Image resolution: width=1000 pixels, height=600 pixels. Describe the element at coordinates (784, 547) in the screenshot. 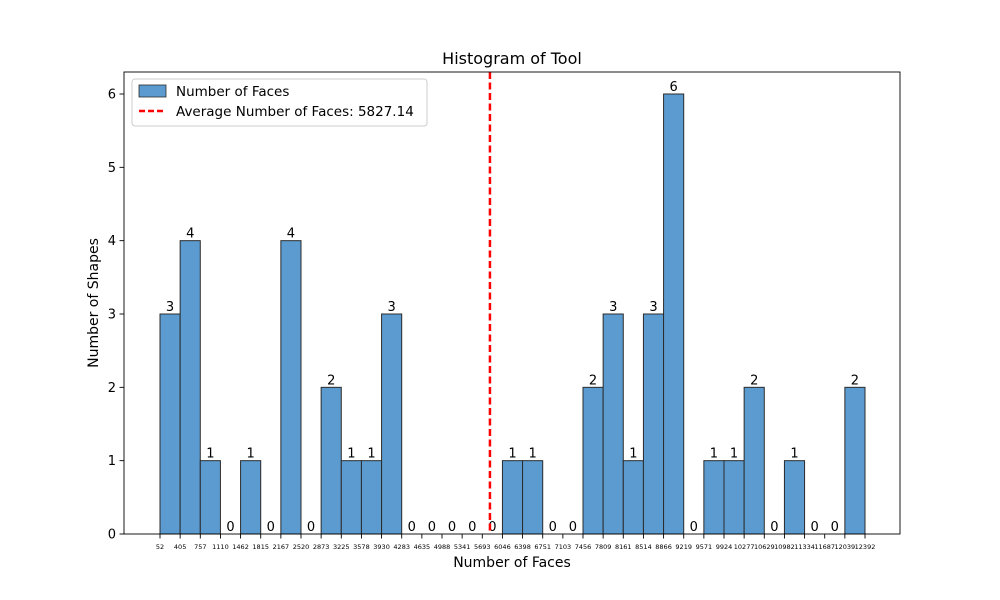

I see `x-tick-label: 10982` at that location.